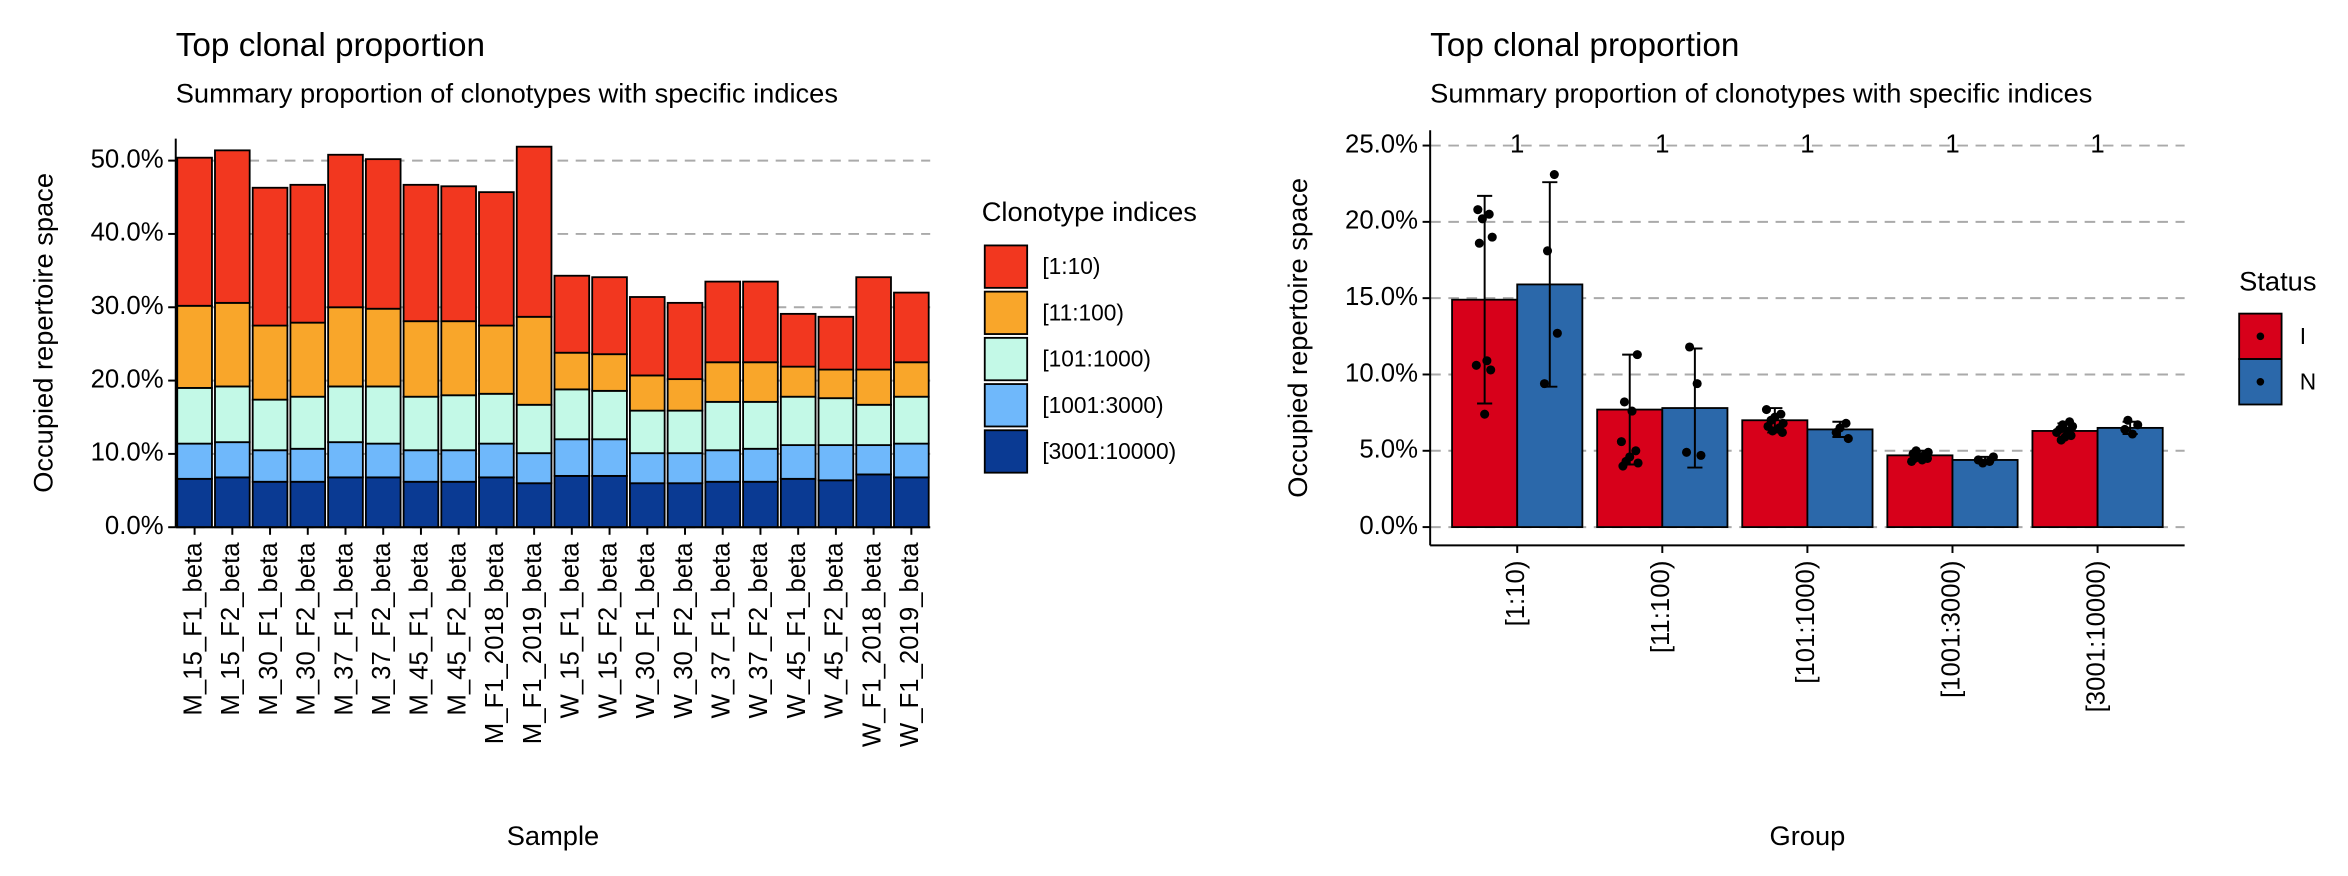 The height and width of the screenshot is (876, 2348). Describe the element at coordinates (910, 644) in the screenshot. I see `x-tick-label: W_F1_2019_beta` at that location.